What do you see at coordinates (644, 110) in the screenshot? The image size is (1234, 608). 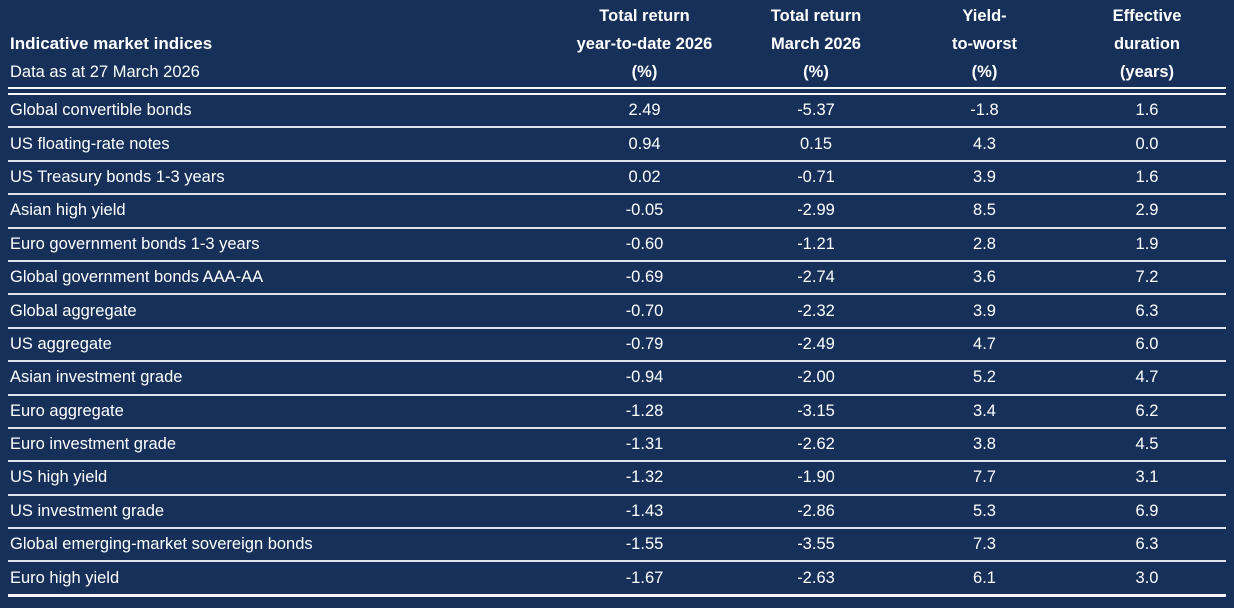 I see `row-value: 2.49` at bounding box center [644, 110].